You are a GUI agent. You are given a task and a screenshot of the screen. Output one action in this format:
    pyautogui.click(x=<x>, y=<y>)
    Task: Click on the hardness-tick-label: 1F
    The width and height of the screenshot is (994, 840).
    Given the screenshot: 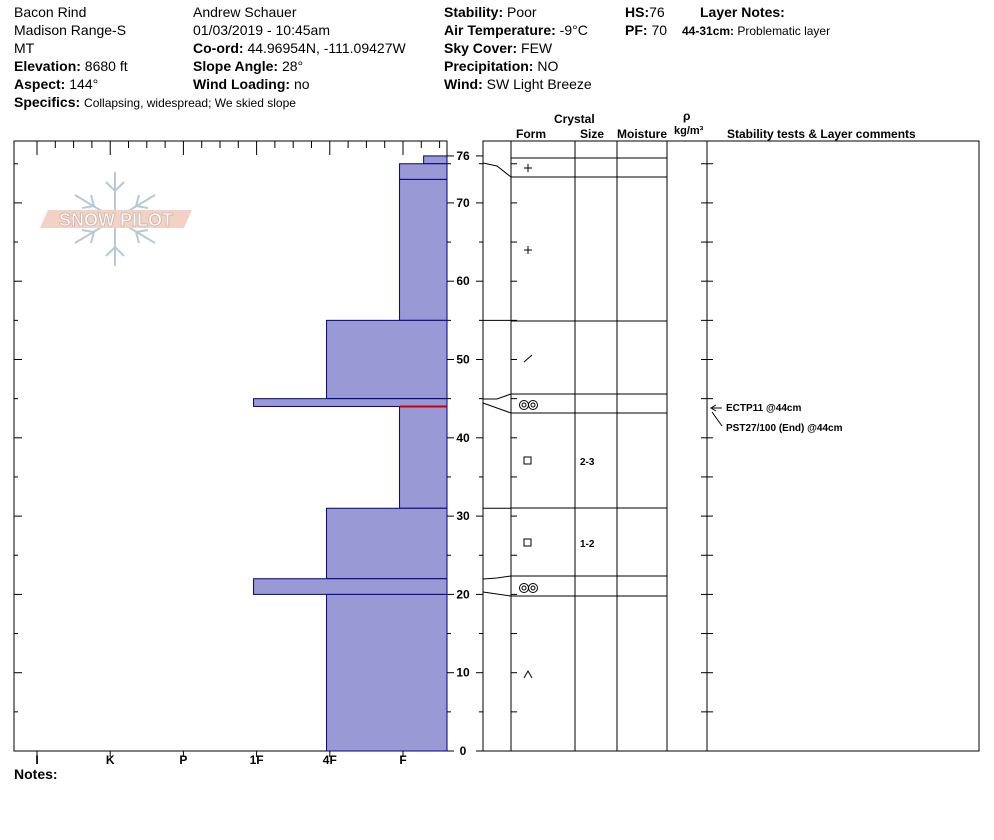 What is the action you would take?
    pyautogui.click(x=257, y=760)
    